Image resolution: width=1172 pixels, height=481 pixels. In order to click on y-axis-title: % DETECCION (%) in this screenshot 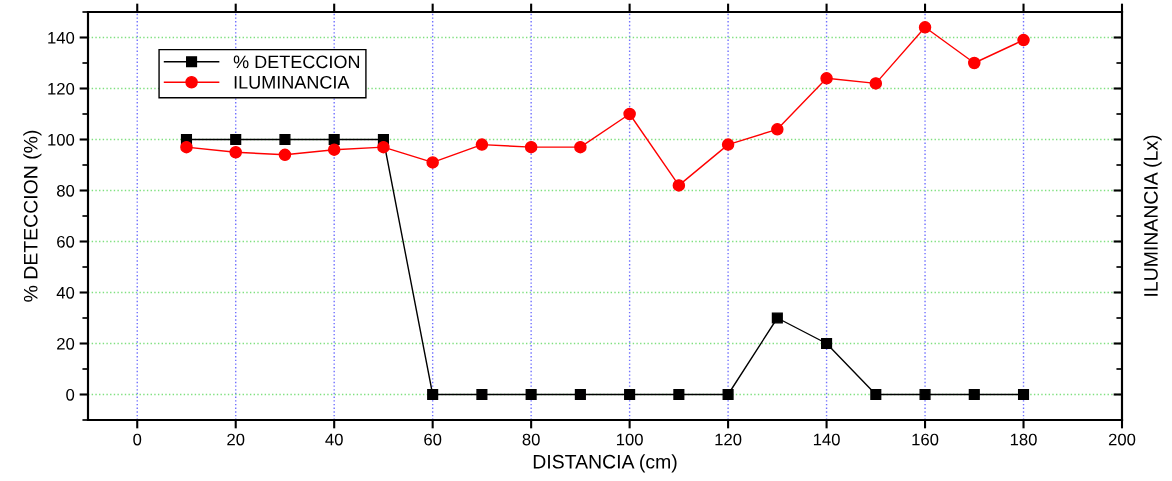, I will do `click(32, 216)`.